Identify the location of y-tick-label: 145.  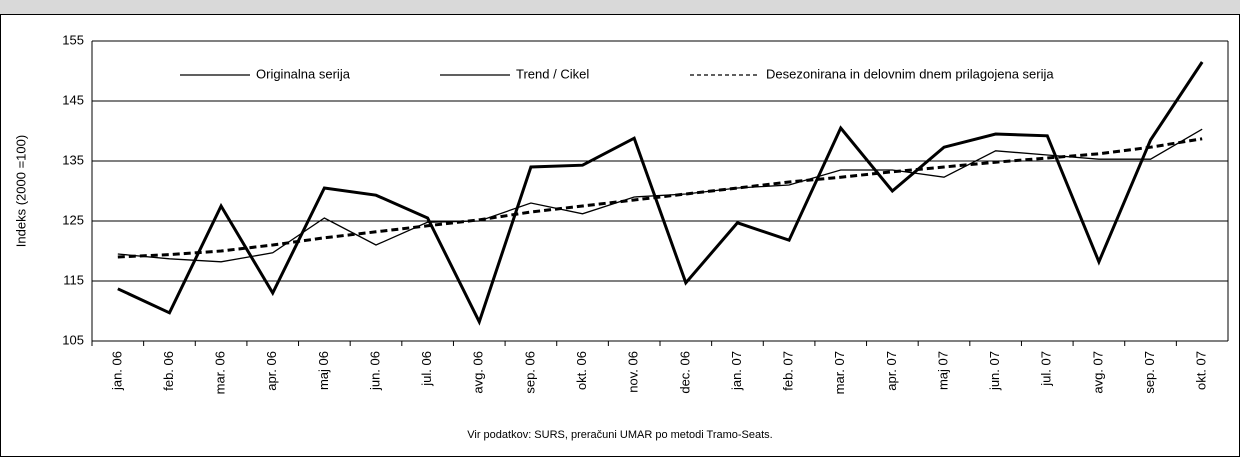
(73, 99).